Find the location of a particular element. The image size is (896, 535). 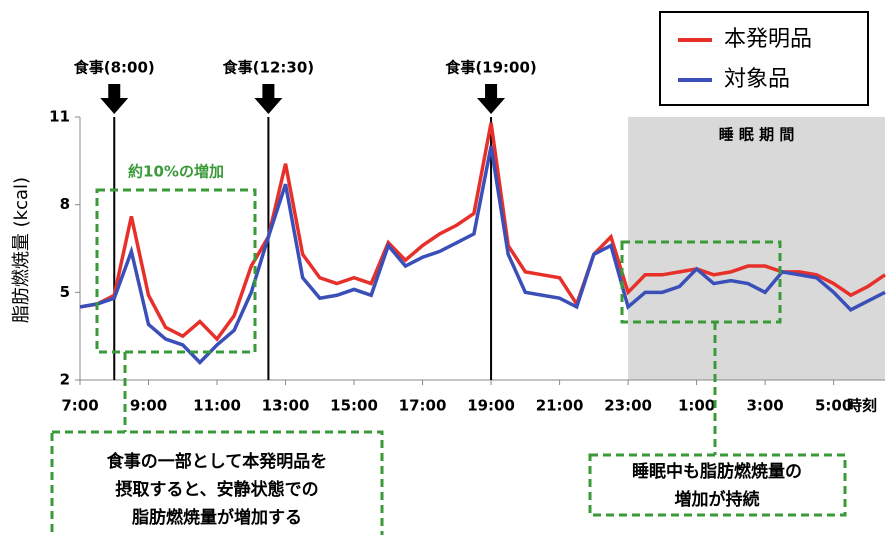

x-tick-label: 21:00 is located at coordinates (560, 406).